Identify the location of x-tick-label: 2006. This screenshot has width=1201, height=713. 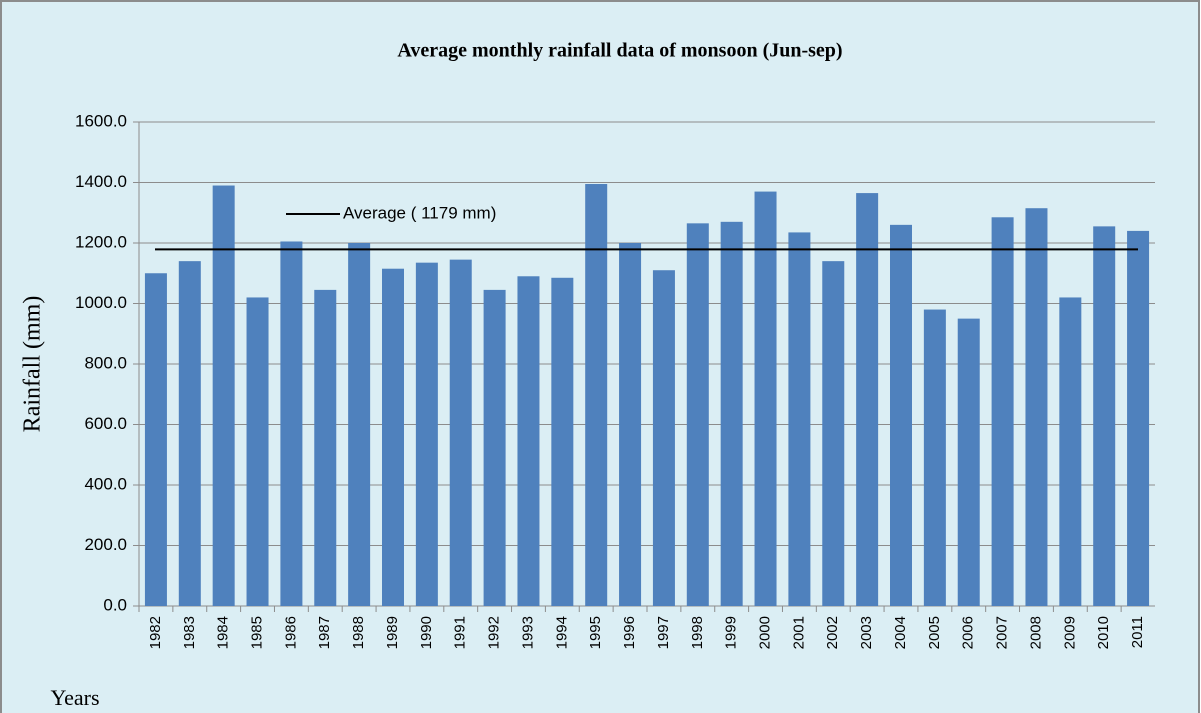
(968, 632).